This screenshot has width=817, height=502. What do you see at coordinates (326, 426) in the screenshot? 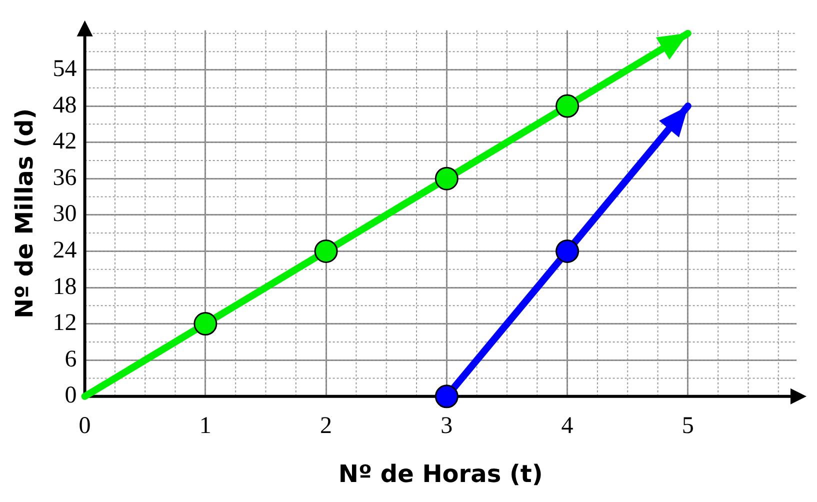
I see `x-tick-label: 2` at bounding box center [326, 426].